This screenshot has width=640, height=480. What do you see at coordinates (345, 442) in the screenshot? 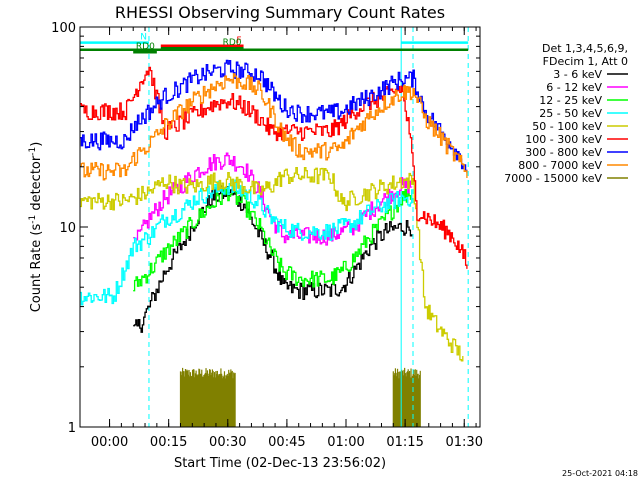
I see `x-tick-label-4: 01:00` at bounding box center [345, 442].